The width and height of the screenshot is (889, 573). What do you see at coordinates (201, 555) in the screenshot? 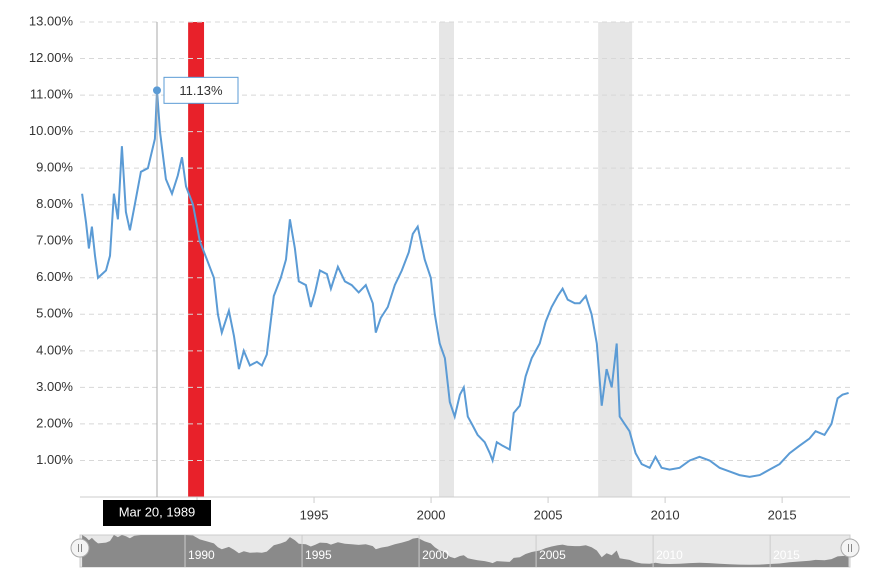
I see `navigator-label: 1990` at bounding box center [201, 555].